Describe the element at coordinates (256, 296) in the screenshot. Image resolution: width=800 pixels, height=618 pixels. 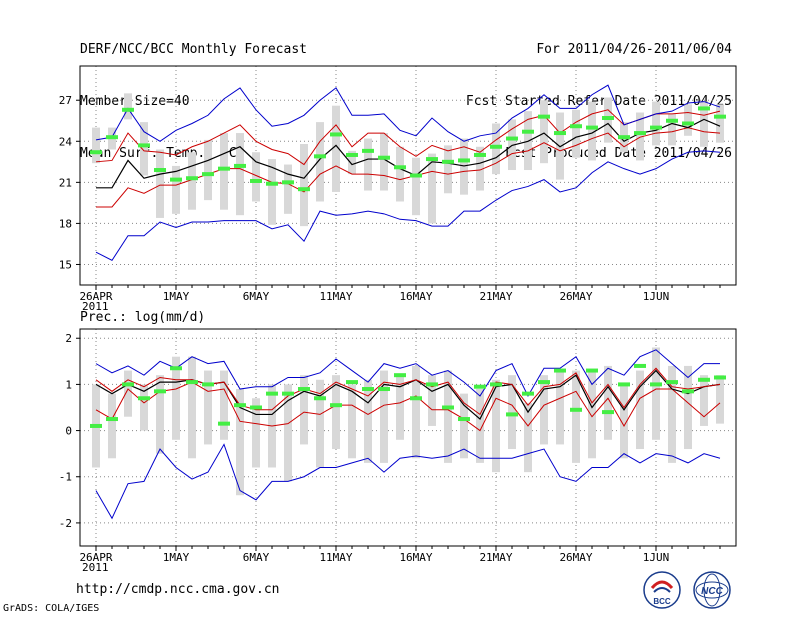
I see `x-tick-label: 6MAY` at that location.